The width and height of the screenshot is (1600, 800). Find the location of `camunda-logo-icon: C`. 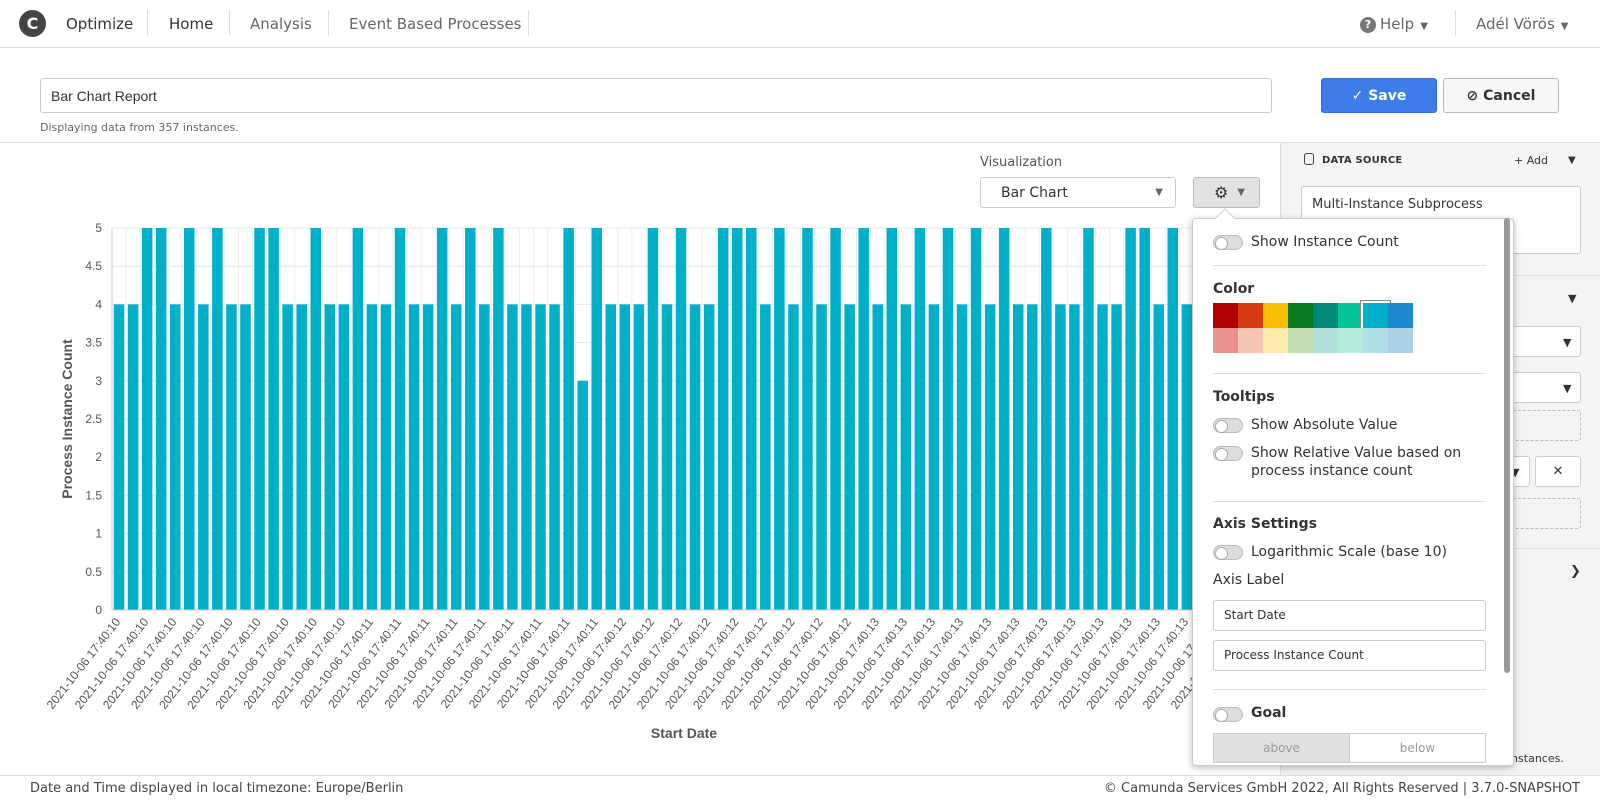

camunda-logo-icon: C is located at coordinates (32, 23).